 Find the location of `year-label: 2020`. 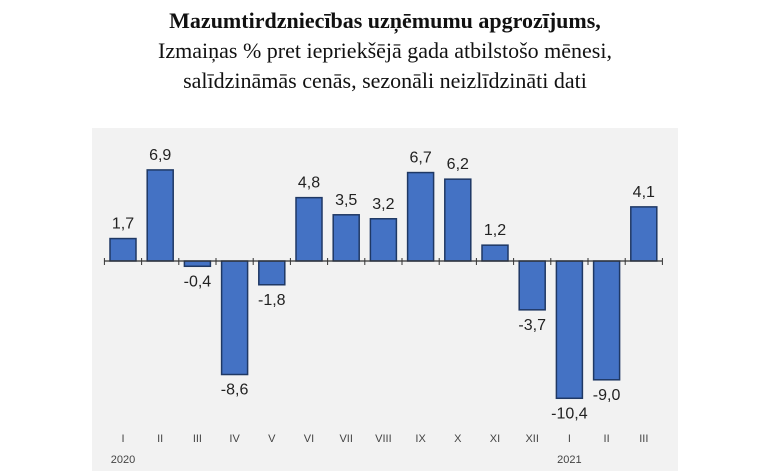

year-label: 2020 is located at coordinates (123, 460).